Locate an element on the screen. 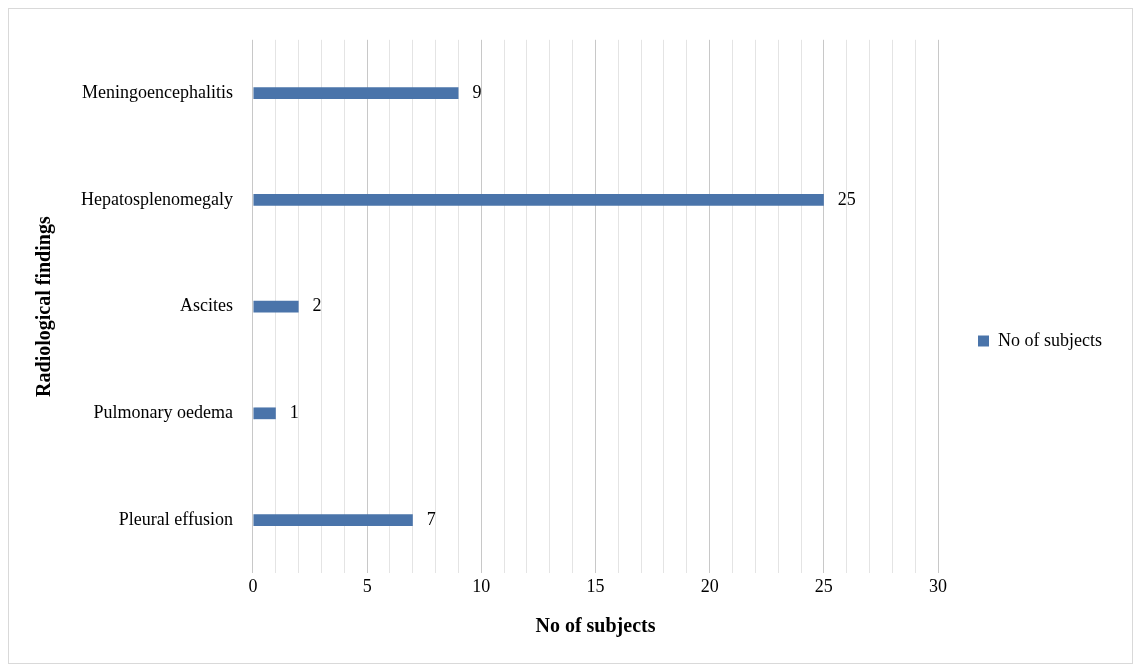 This screenshot has width=1141, height=672. y-tick-label: Ascites is located at coordinates (206, 305).